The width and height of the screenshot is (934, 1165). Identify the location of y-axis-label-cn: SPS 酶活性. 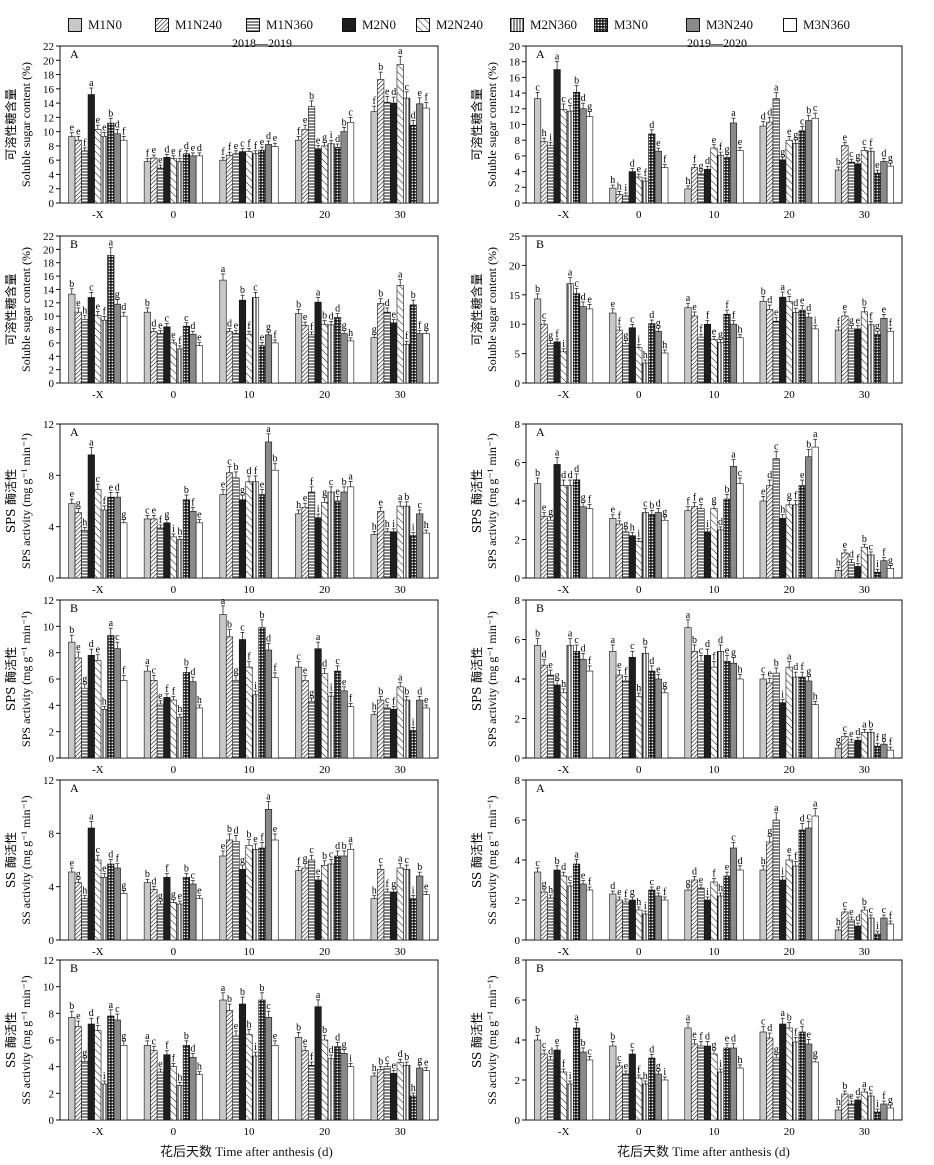
(476, 679).